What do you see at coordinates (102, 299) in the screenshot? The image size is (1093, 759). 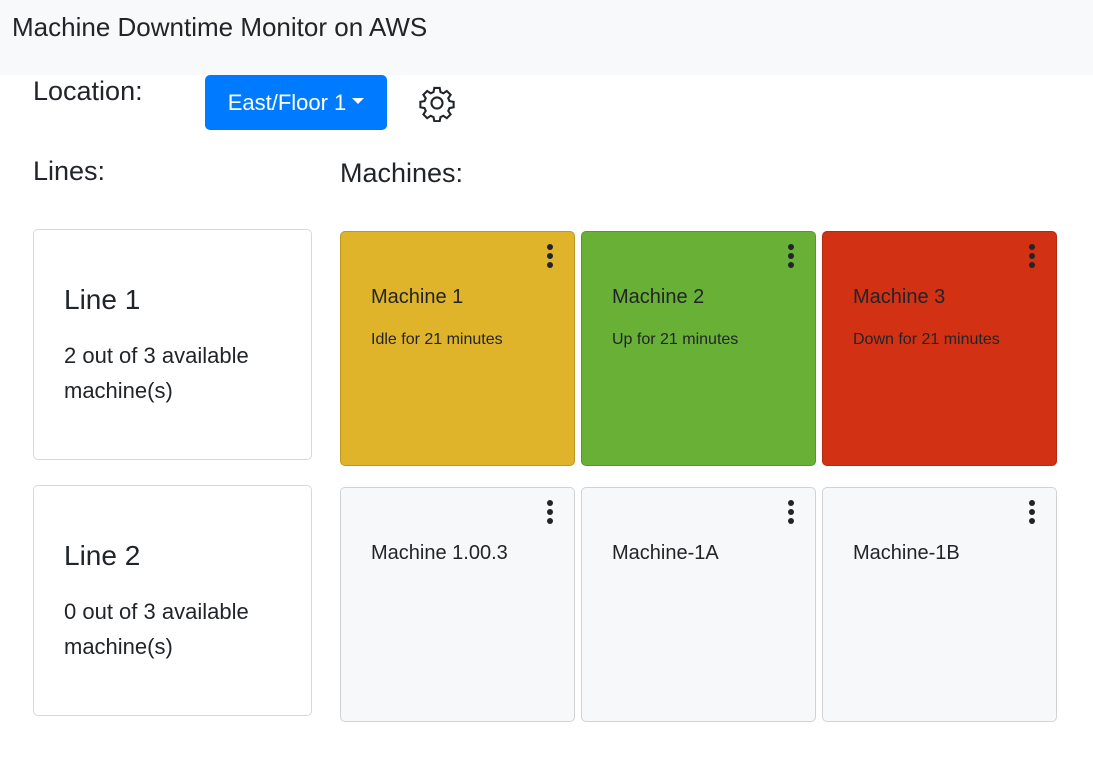 I see `line-name: Line 1` at bounding box center [102, 299].